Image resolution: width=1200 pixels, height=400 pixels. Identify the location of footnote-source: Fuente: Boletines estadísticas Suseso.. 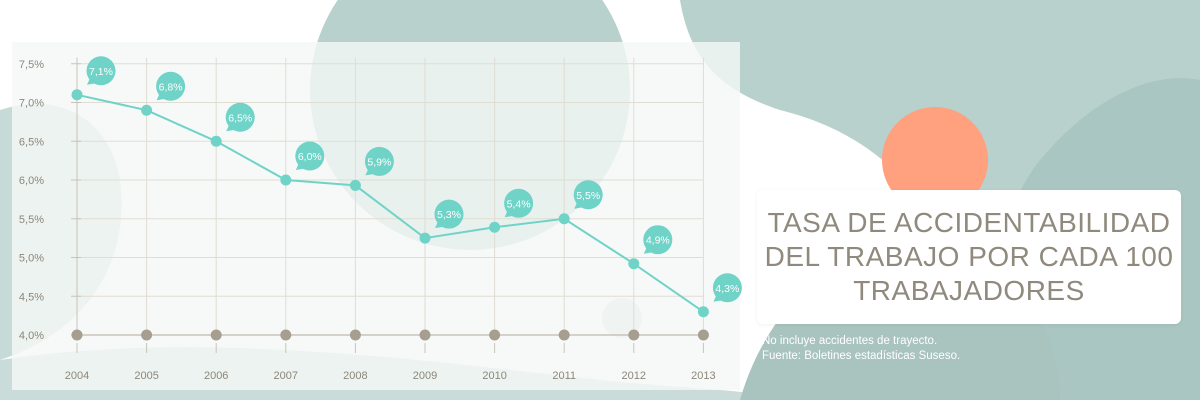
(861, 356).